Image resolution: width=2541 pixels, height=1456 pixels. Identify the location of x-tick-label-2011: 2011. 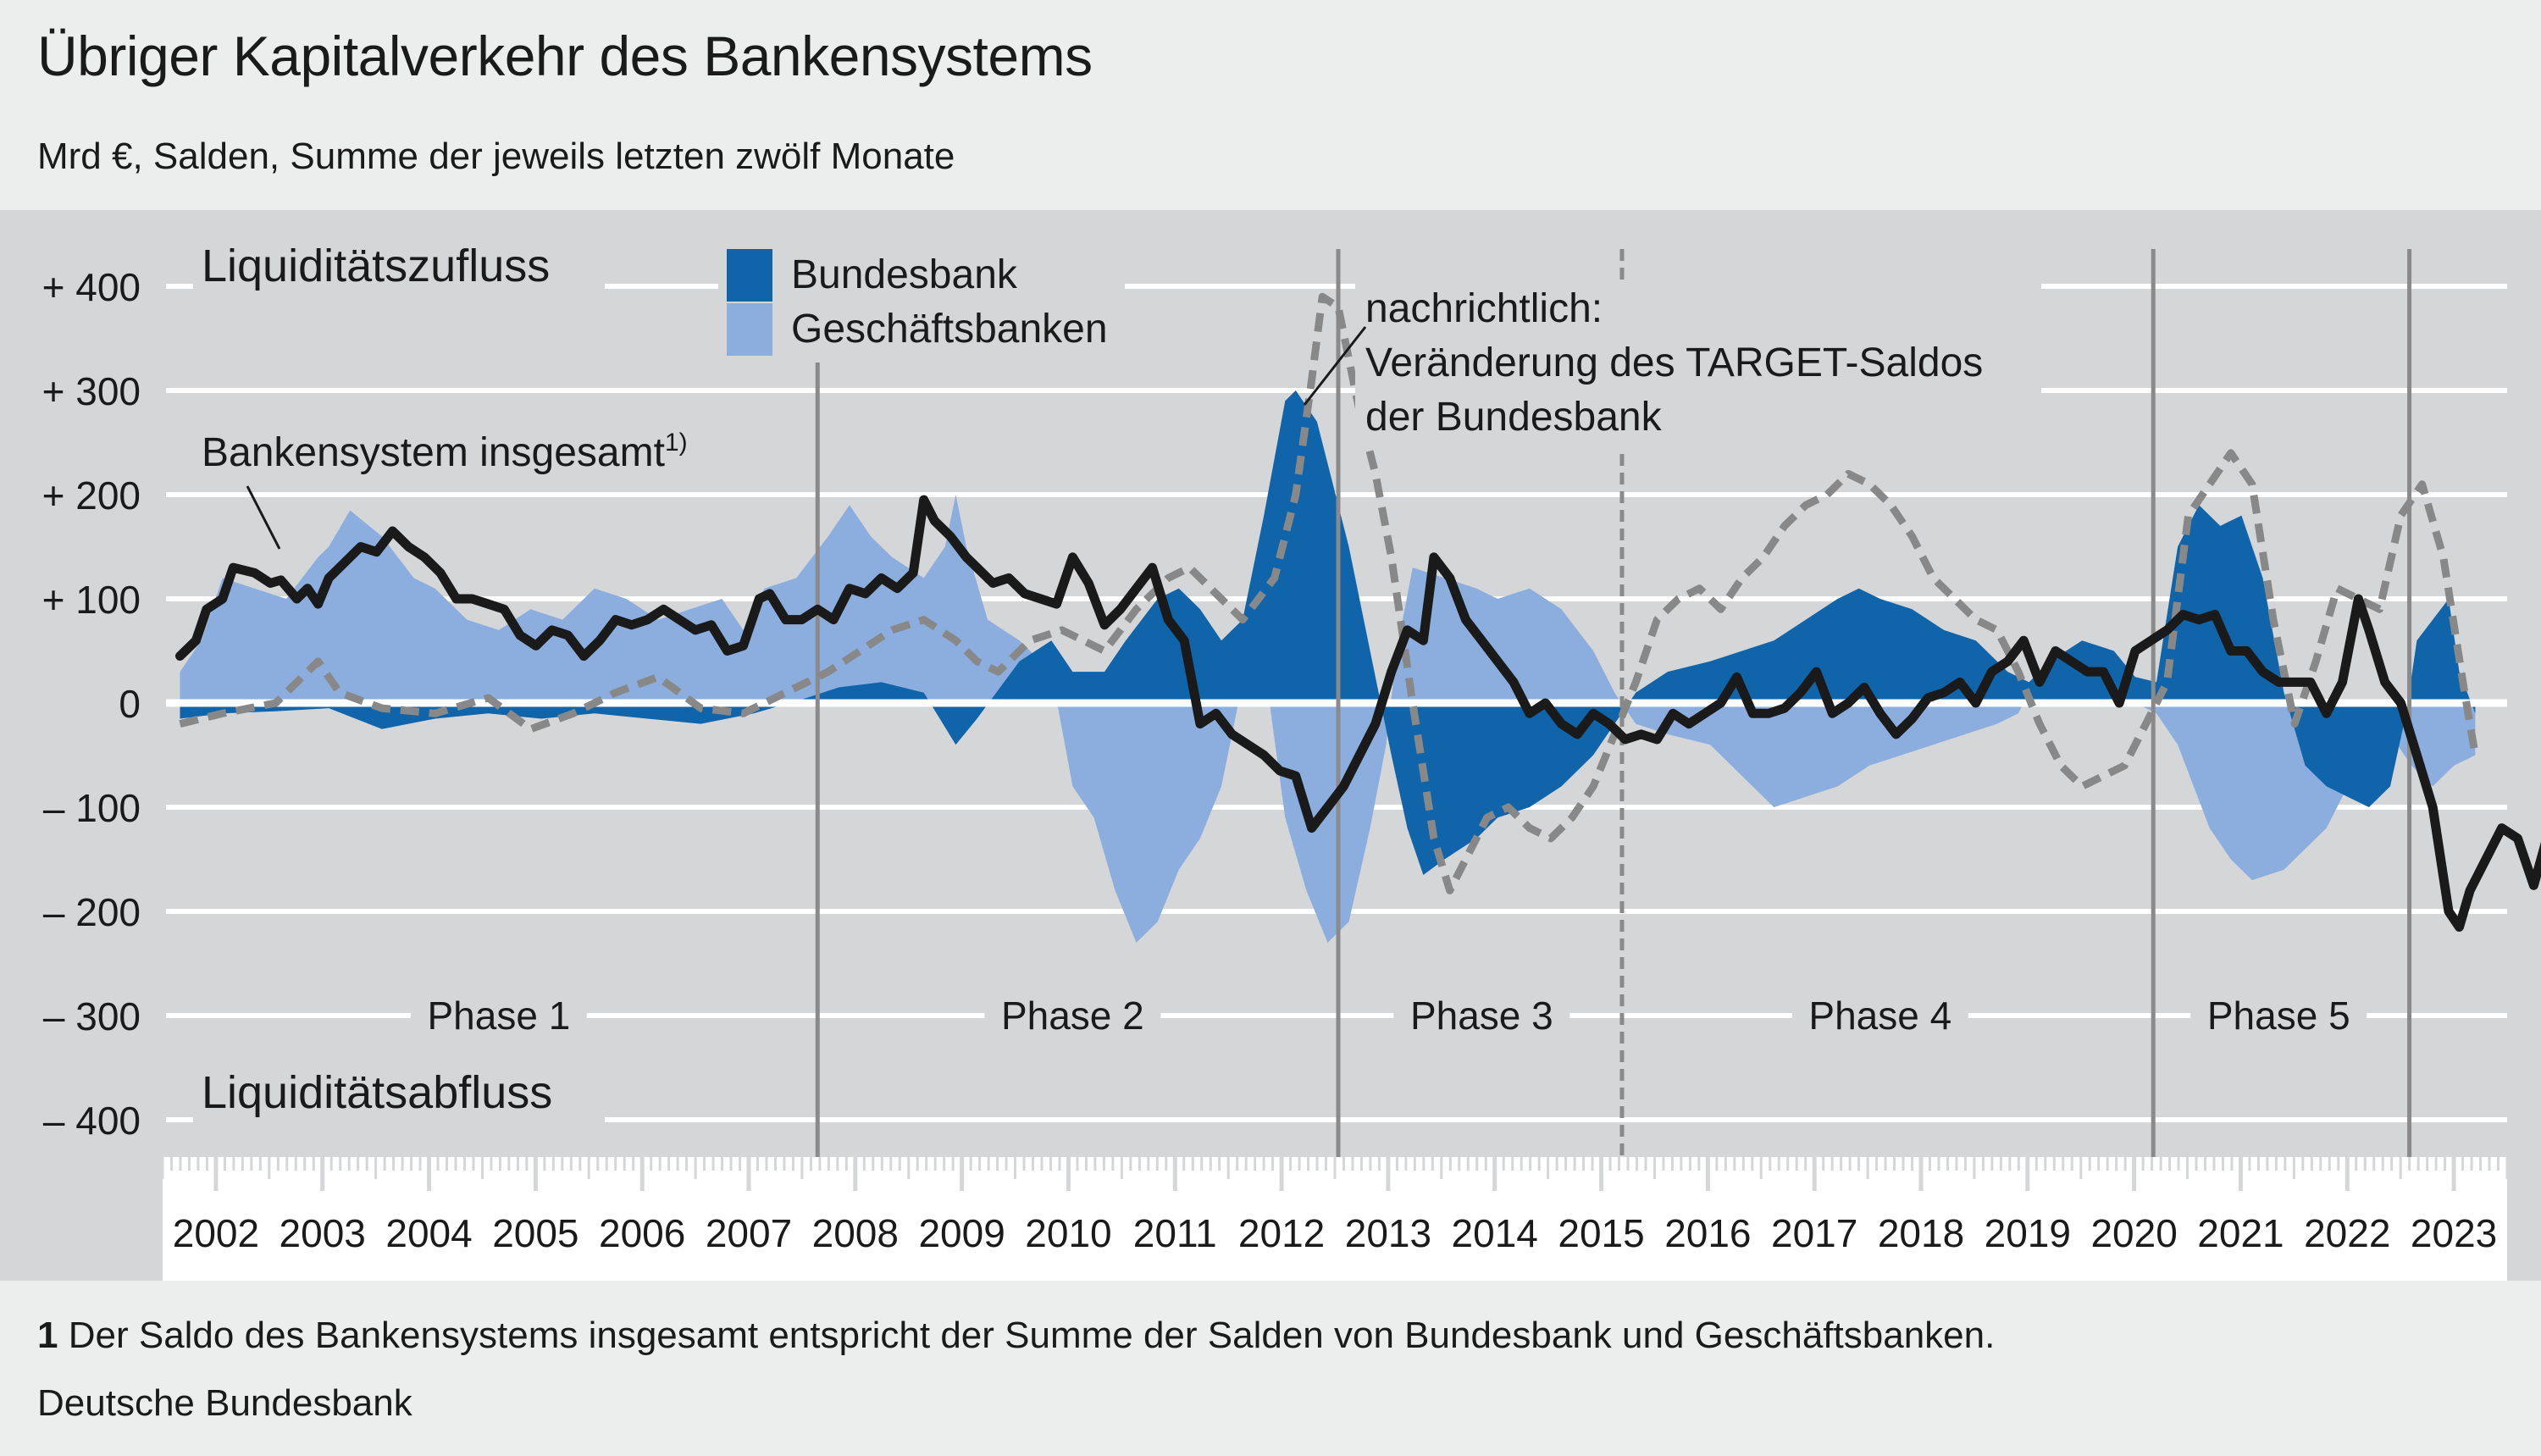
(1175, 1233).